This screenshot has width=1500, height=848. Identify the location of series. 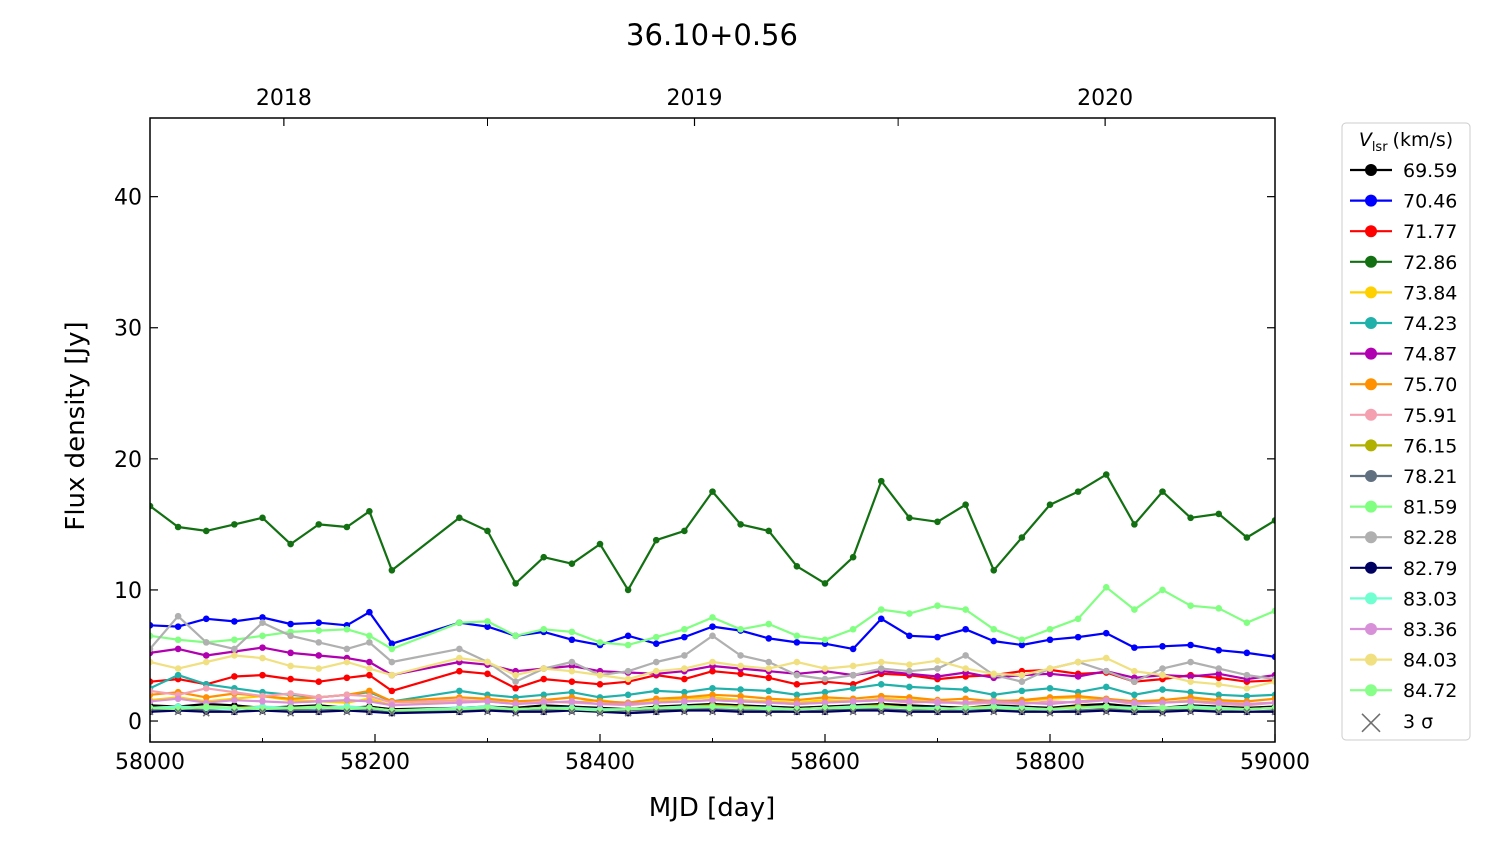
(712, 618).